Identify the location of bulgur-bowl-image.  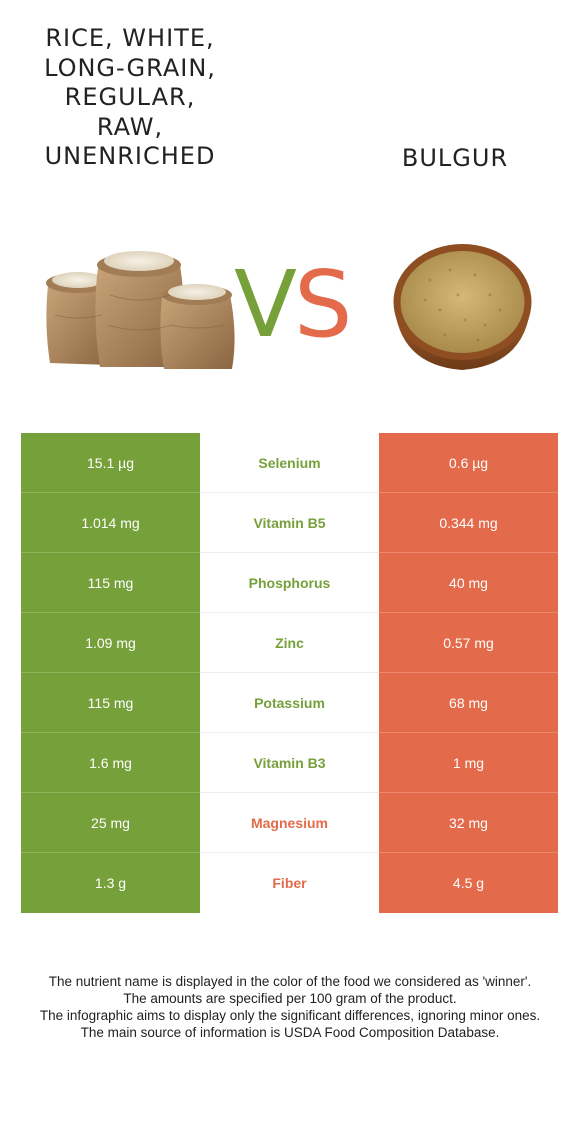
(462, 307).